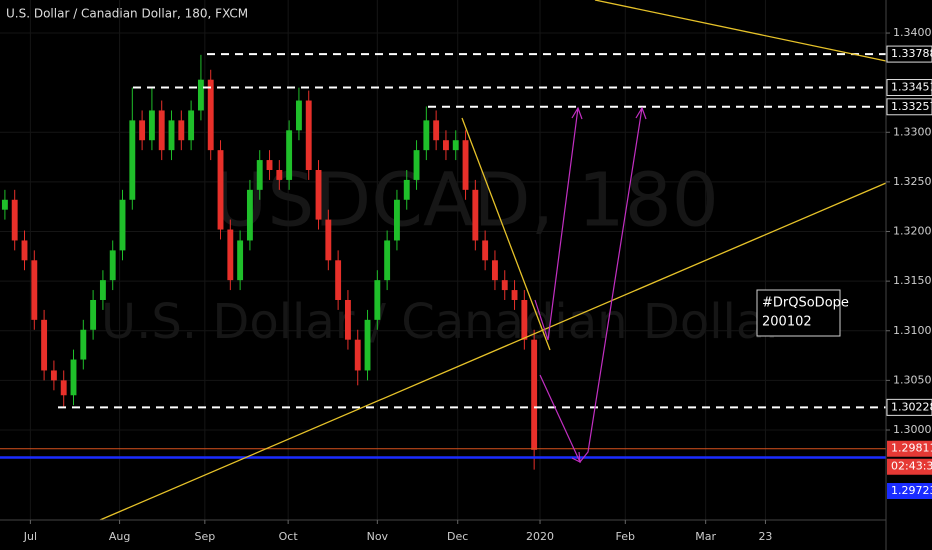  I want to click on annotation-box, so click(798, 313).